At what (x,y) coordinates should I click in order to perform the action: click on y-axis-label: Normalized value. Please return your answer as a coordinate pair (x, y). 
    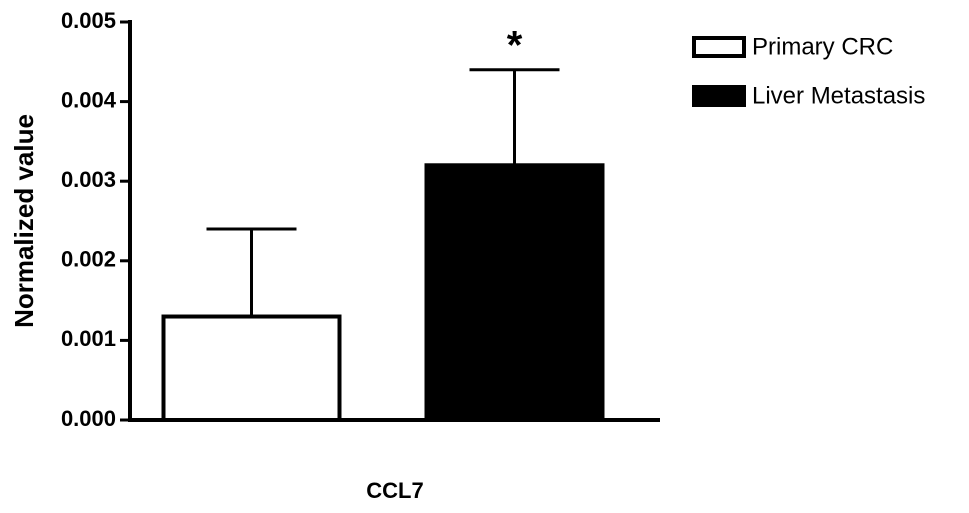
    Looking at the image, I should click on (24, 221).